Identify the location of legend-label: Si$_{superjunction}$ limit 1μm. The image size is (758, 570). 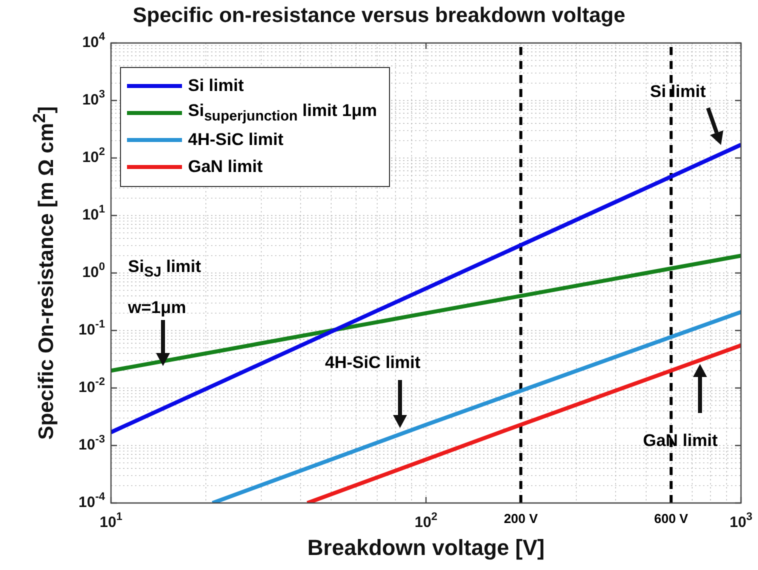
(283, 112).